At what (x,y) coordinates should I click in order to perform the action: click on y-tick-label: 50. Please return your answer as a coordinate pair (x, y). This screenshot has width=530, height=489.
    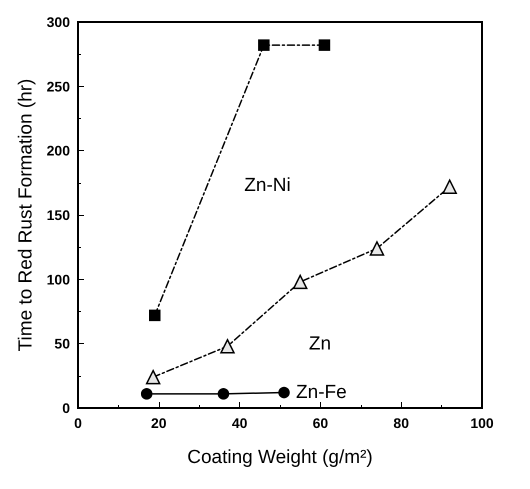
    Looking at the image, I should click on (62, 344).